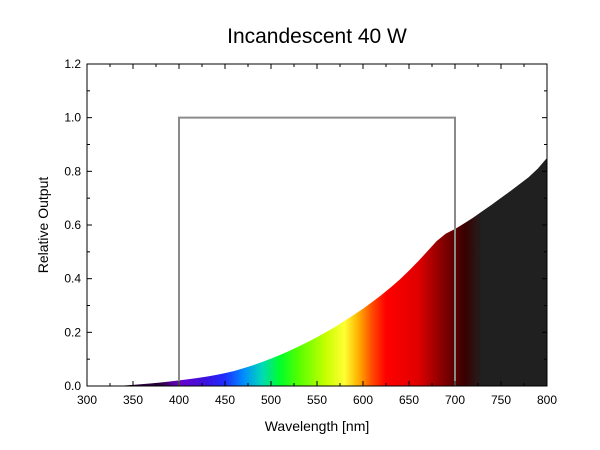 The height and width of the screenshot is (450, 600). I want to click on x-tick-label: 600, so click(363, 400).